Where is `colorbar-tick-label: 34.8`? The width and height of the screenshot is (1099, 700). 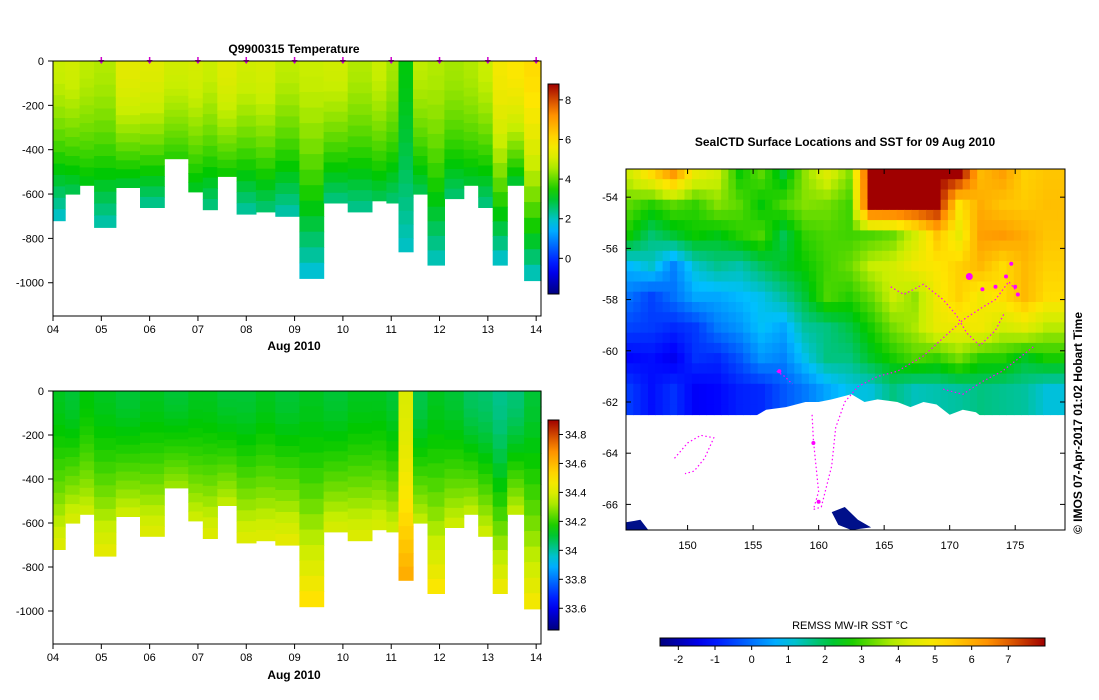 colorbar-tick-label: 34.8 is located at coordinates (575, 435).